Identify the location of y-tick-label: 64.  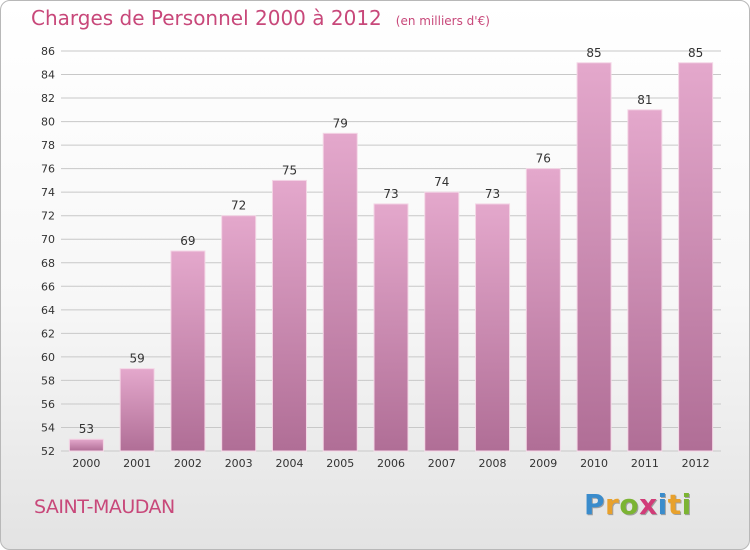
(48, 310).